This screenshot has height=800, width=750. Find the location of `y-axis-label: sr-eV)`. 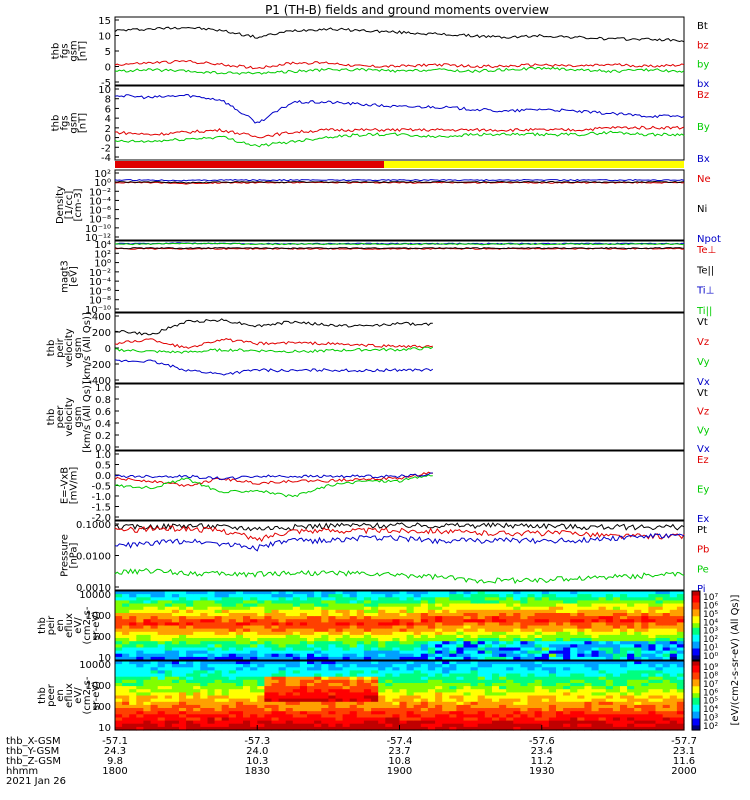

y-axis-label: sr-eV) is located at coordinates (96, 625).